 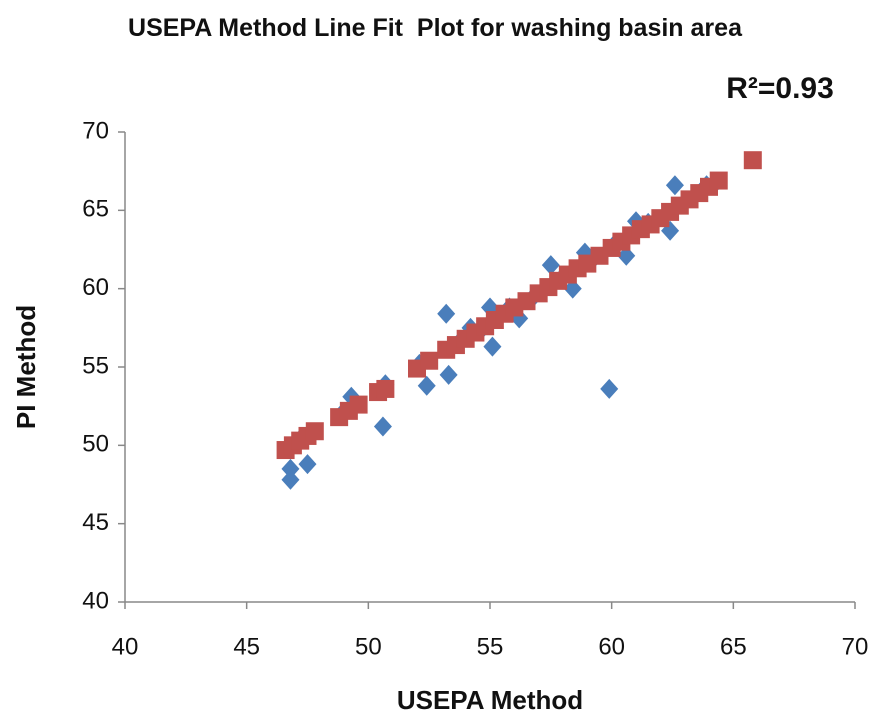 What do you see at coordinates (490, 700) in the screenshot?
I see `x-axis-label: USEPA Method` at bounding box center [490, 700].